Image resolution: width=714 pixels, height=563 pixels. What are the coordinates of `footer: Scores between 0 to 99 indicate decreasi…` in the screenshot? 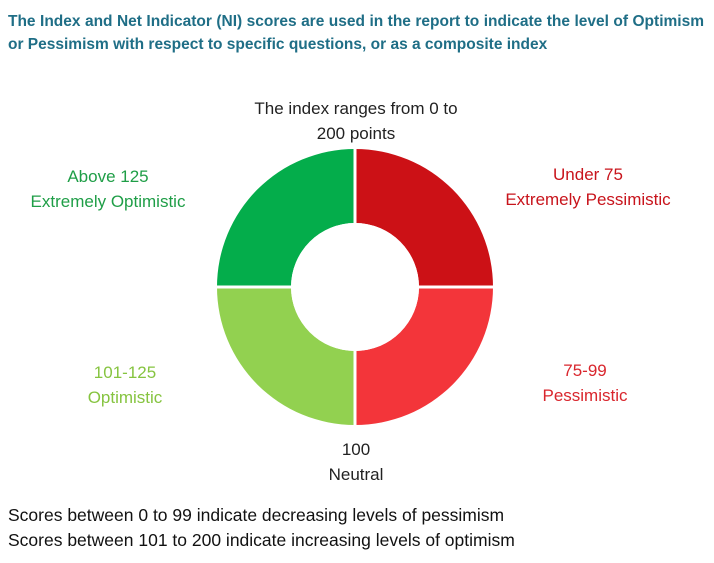 It's located at (261, 528).